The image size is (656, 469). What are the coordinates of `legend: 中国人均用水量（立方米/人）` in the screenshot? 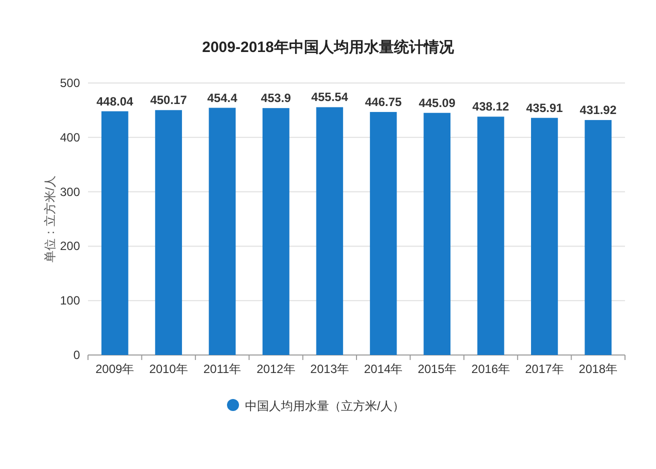 It's located at (315, 406).